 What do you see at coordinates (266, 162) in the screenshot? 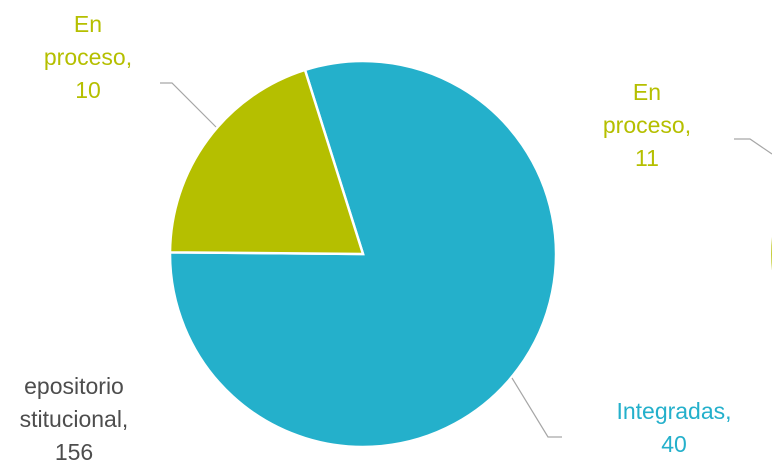
I see `pie-slice-1-en-proceso` at bounding box center [266, 162].